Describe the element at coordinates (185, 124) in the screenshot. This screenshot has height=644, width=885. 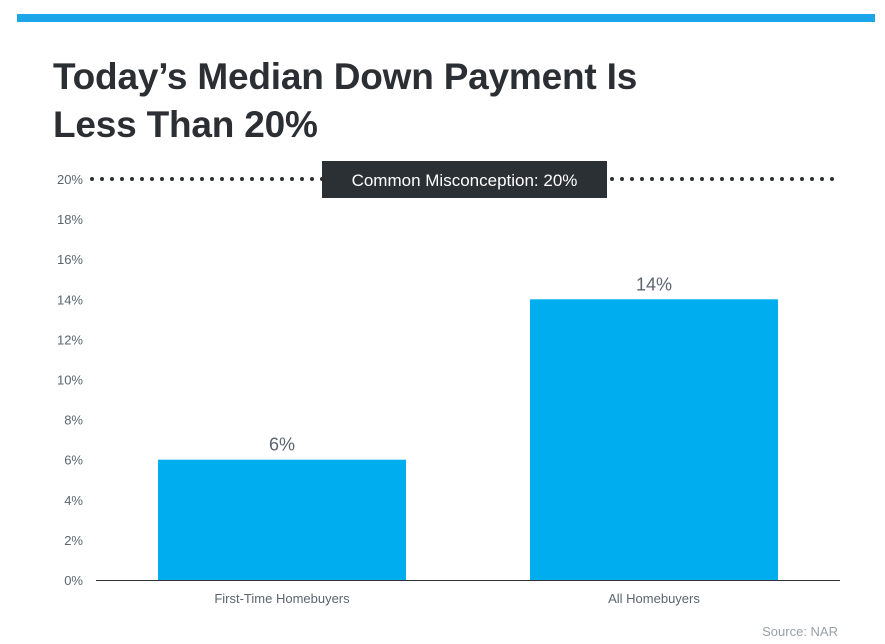
I see `chart-title-line-2: Less Than 20%` at that location.